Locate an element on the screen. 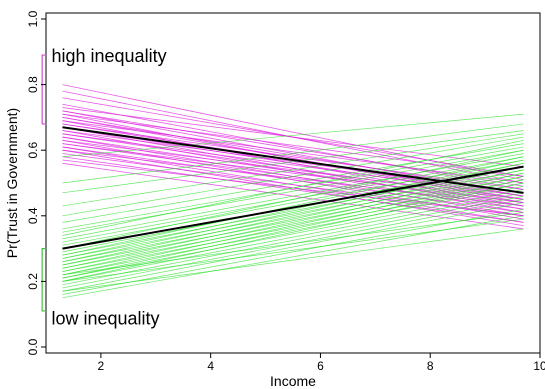 This screenshot has width=545, height=389. x-tick-label-2: 2 is located at coordinates (101, 366).